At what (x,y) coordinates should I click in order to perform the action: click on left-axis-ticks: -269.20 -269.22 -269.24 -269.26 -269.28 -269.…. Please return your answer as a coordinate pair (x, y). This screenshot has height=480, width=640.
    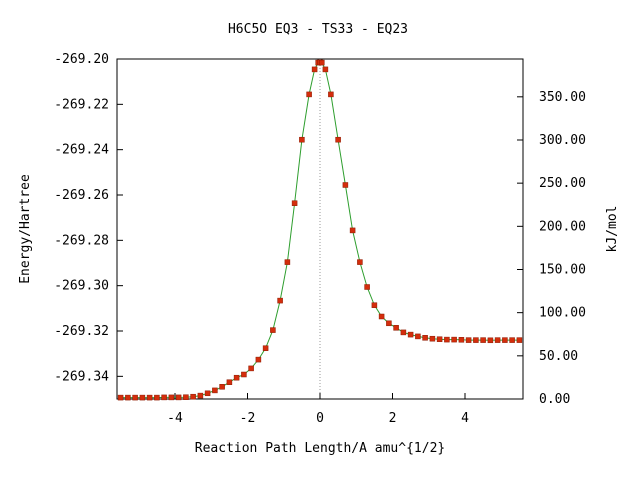
    Looking at the image, I should click on (88, 218).